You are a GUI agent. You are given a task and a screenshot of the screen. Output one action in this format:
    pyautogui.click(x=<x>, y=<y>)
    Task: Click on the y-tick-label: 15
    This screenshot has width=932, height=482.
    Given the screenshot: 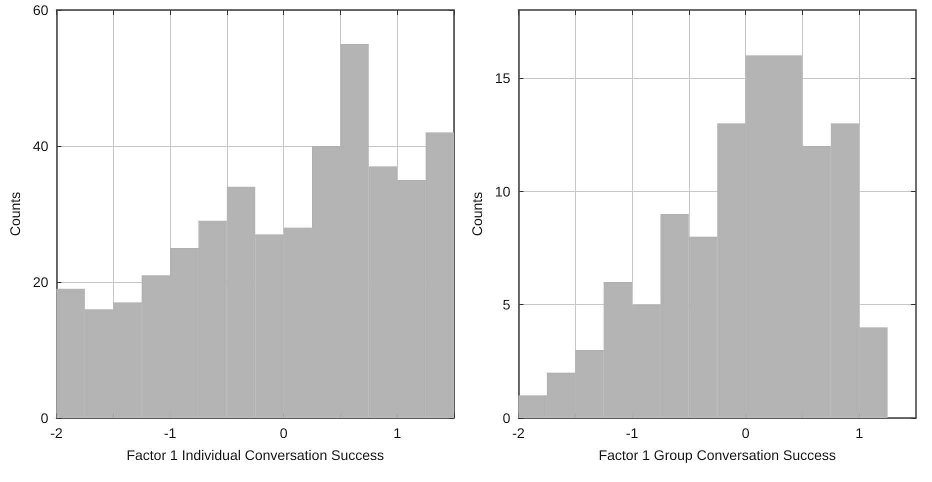 What is the action you would take?
    pyautogui.click(x=502, y=78)
    